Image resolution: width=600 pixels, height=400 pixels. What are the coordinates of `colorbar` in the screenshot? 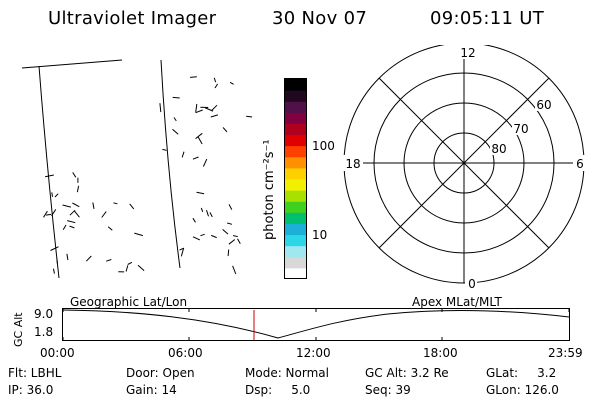 It's located at (295, 179).